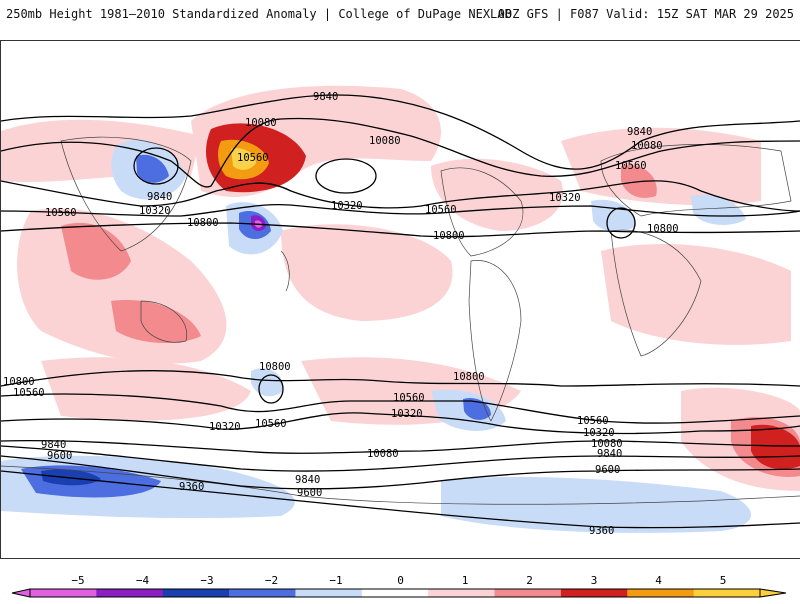 The width and height of the screenshot is (800, 604). I want to click on contour-9360-south, so click(400, 499).